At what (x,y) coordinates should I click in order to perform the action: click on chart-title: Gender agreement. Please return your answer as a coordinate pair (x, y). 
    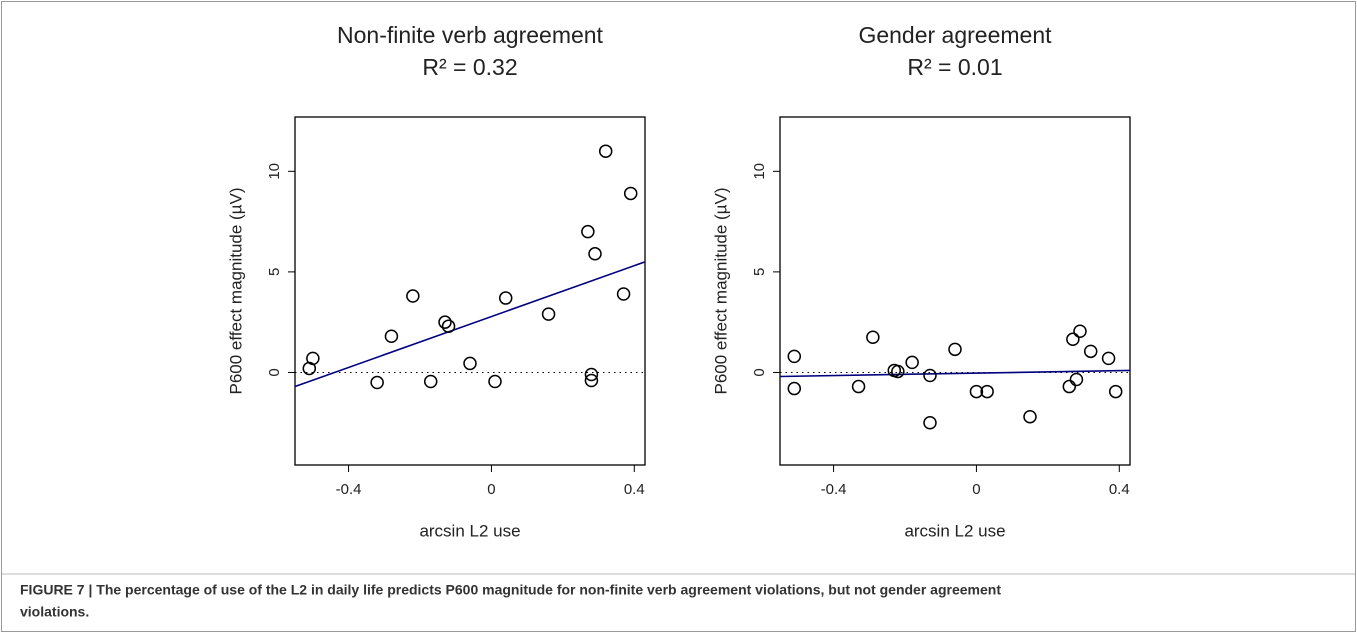
    Looking at the image, I should click on (955, 35).